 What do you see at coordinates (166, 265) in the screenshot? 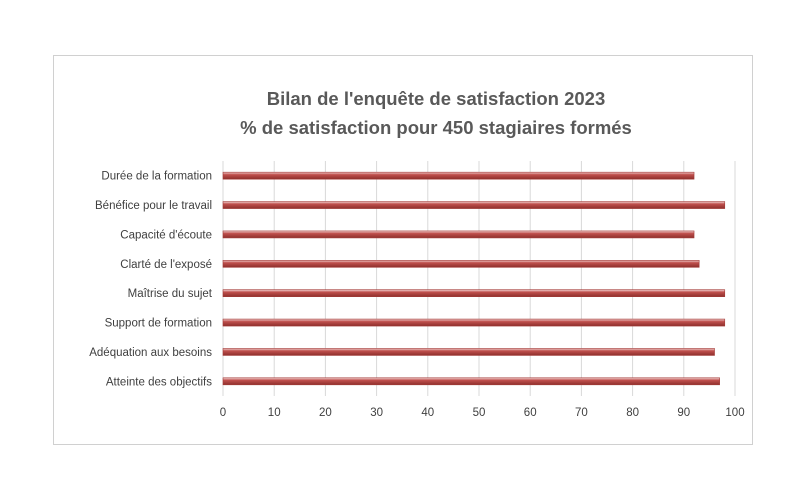
I see `category-label: Clarté de l'exposé` at bounding box center [166, 265].